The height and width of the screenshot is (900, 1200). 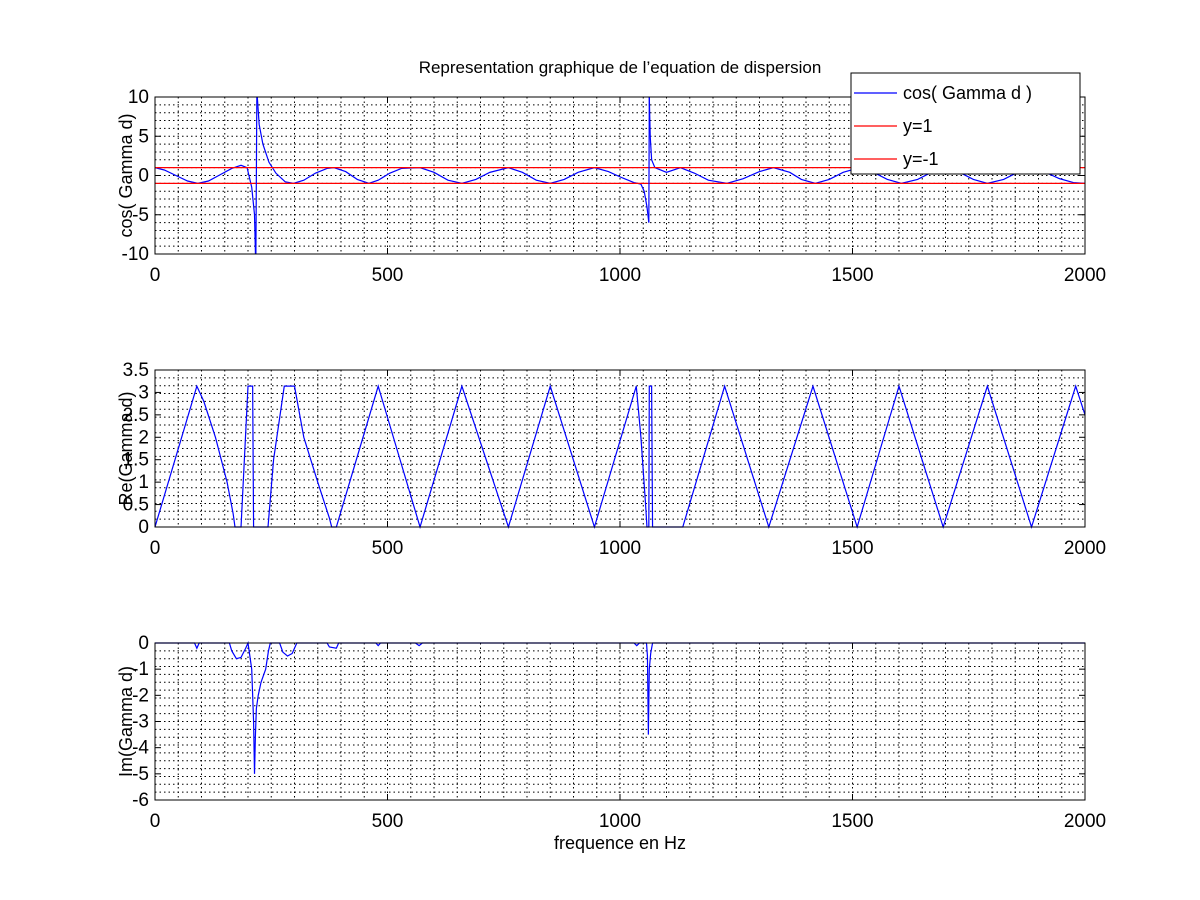 I want to click on y-tick-label: 5, so click(x=143, y=136).